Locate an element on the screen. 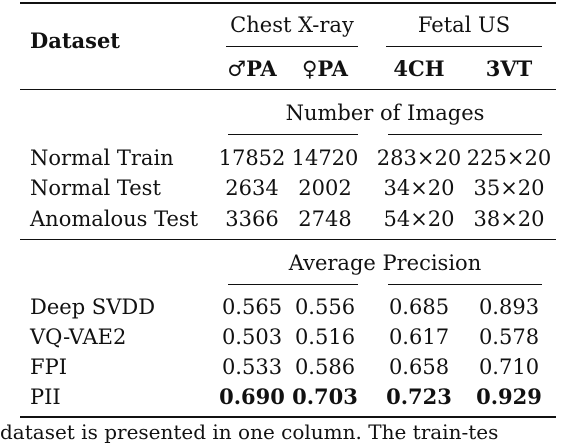 This screenshot has height=444, width=578. cell: 2634 is located at coordinates (252, 188).